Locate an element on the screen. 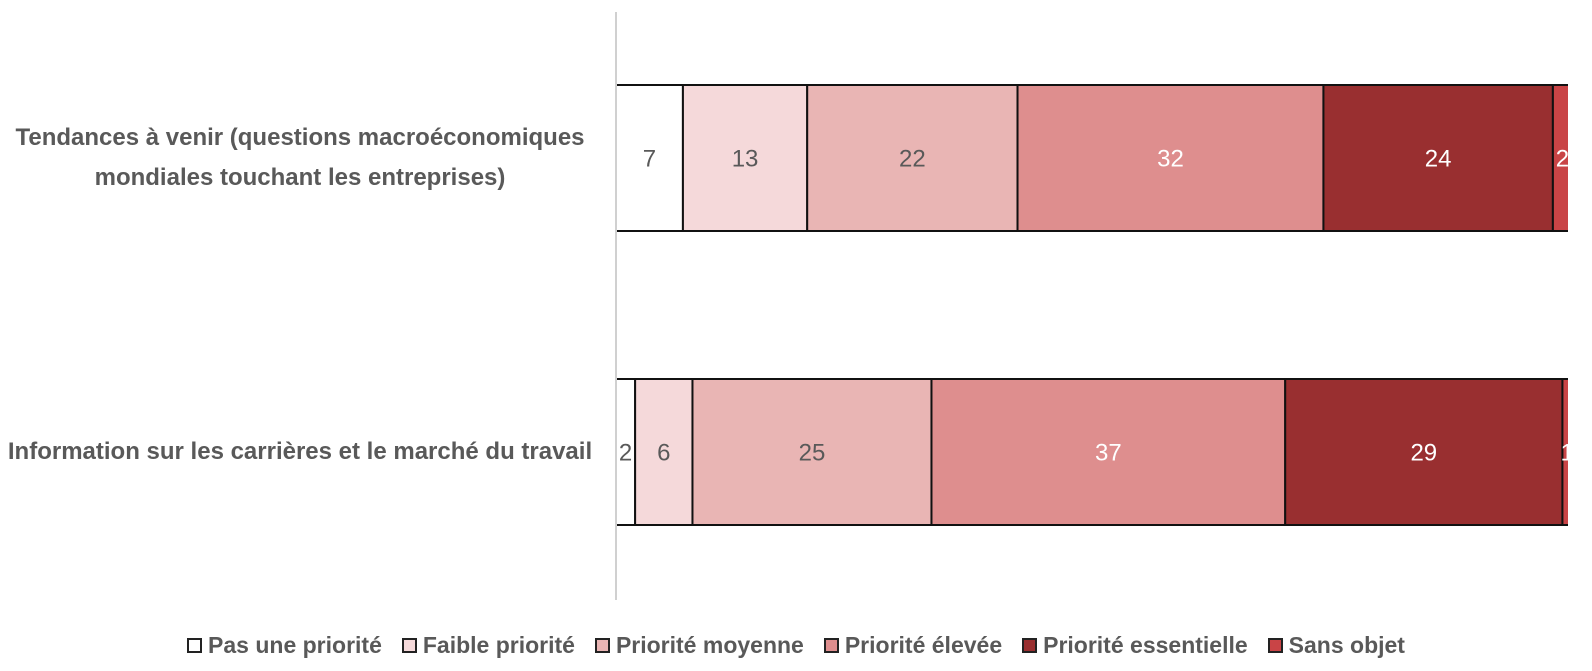 Image resolution: width=1592 pixels, height=671 pixels. legend-label: Faible priorité is located at coordinates (498, 645).